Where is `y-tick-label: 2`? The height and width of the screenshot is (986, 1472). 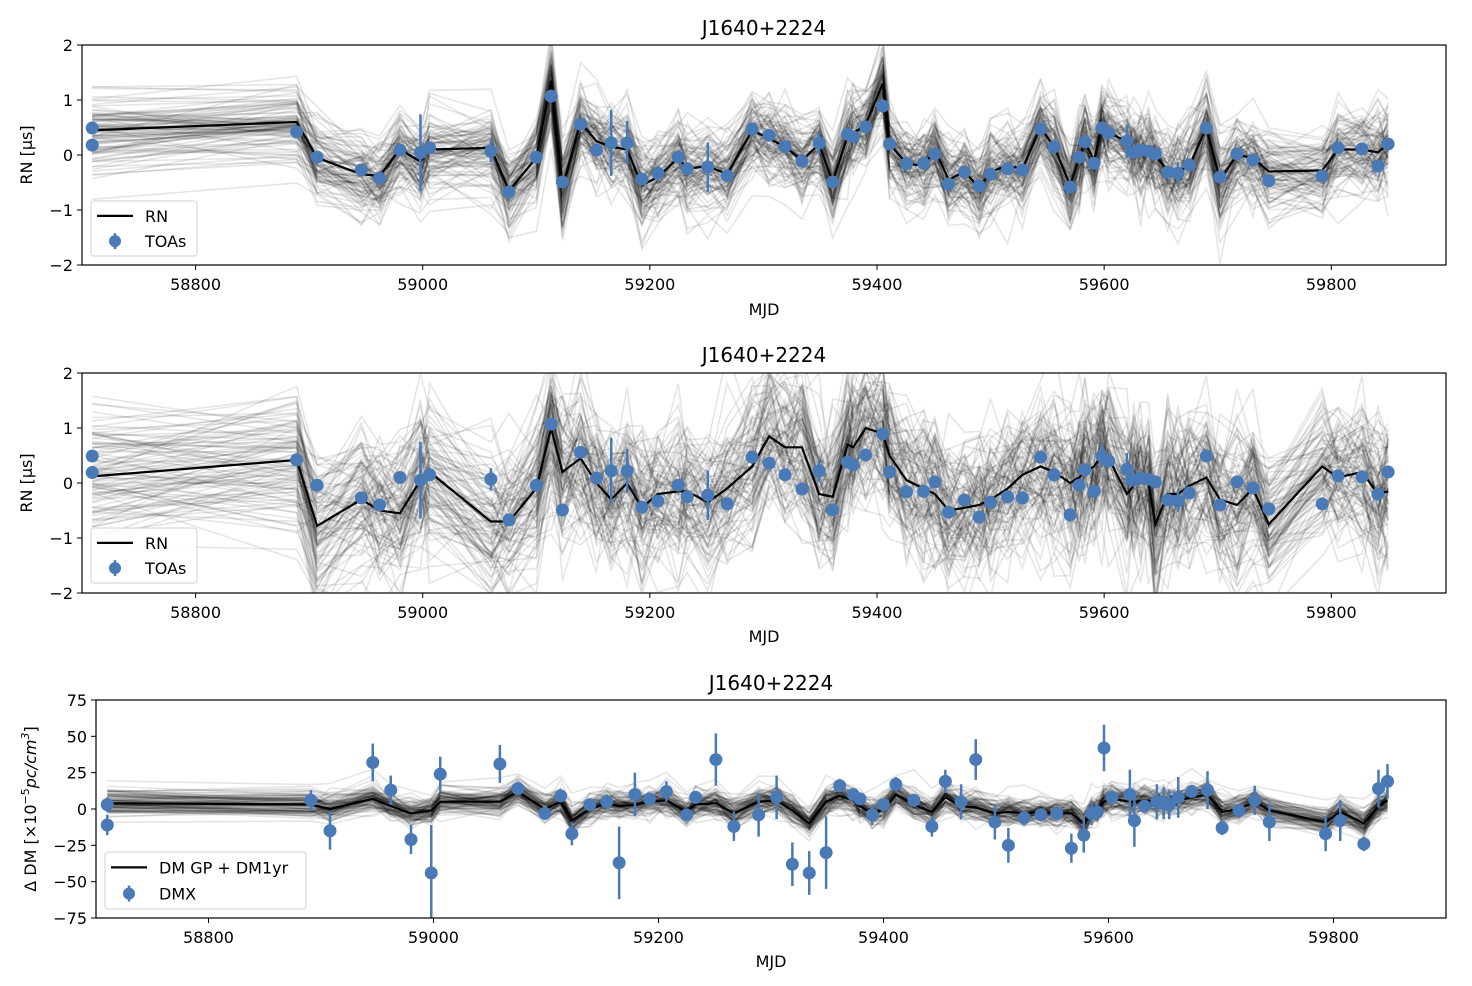
y-tick-label: 2 is located at coordinates (68, 373).